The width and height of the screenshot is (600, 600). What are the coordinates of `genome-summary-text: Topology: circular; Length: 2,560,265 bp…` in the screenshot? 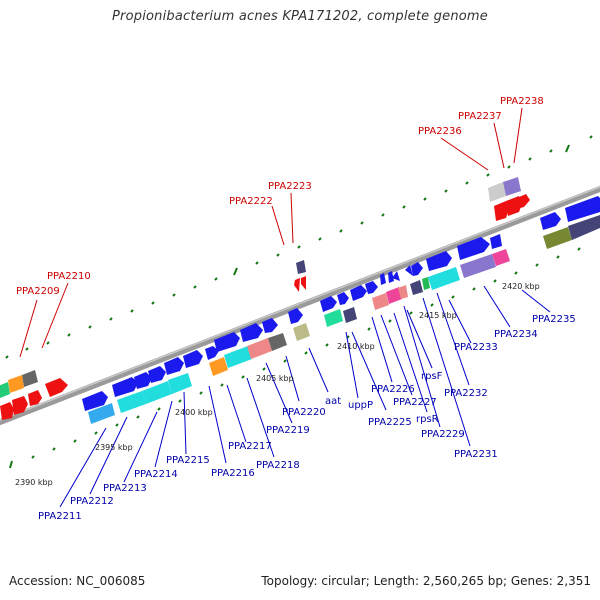 It's located at (426, 581).